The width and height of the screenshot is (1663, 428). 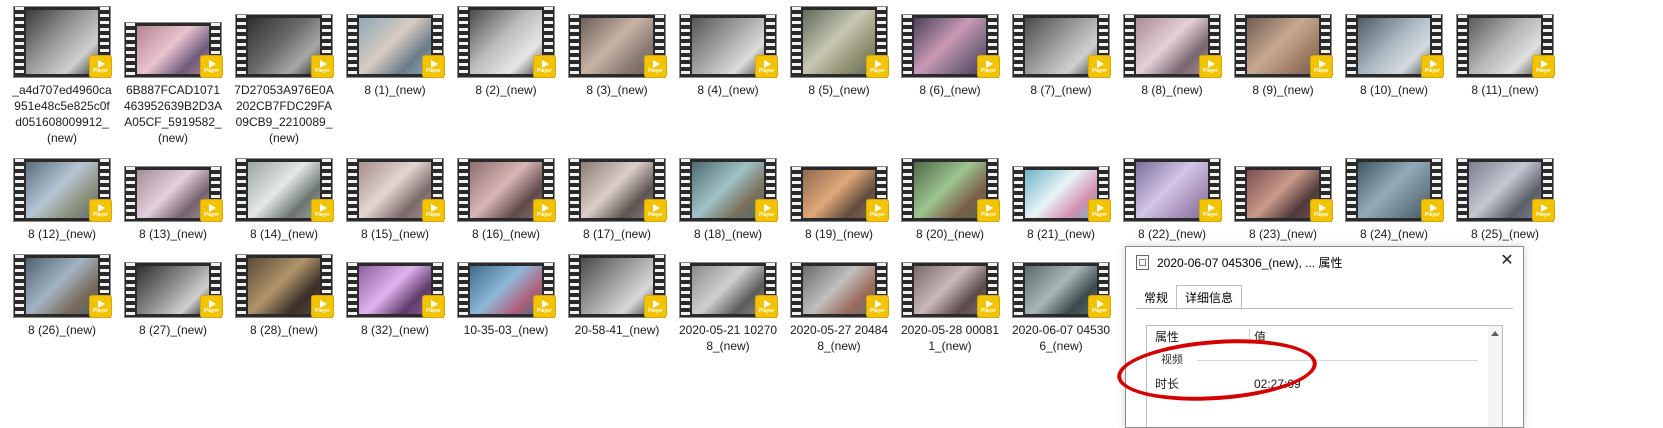 What do you see at coordinates (1505, 90) in the screenshot?
I see `file-name: 8 (11)_(new)` at bounding box center [1505, 90].